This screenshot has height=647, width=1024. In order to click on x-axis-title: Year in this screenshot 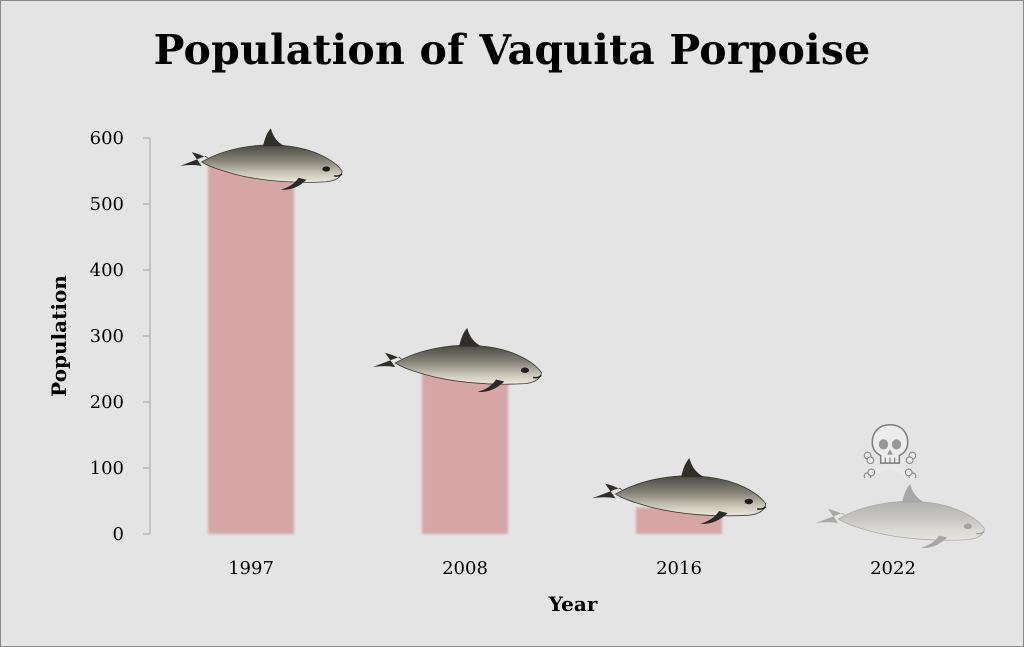, I will do `click(573, 604)`.